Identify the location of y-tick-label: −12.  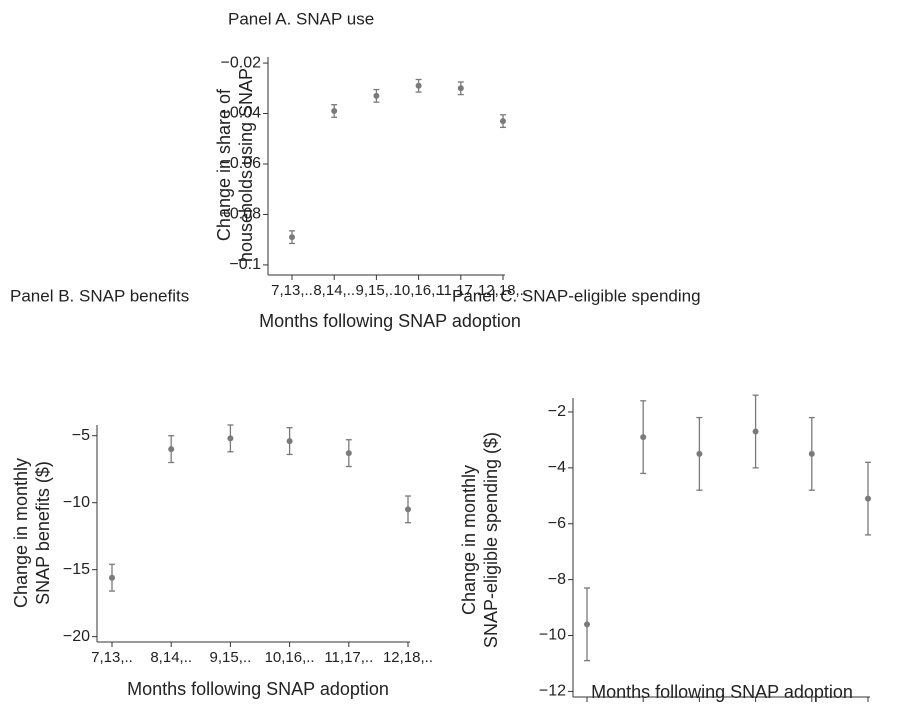
(552, 691).